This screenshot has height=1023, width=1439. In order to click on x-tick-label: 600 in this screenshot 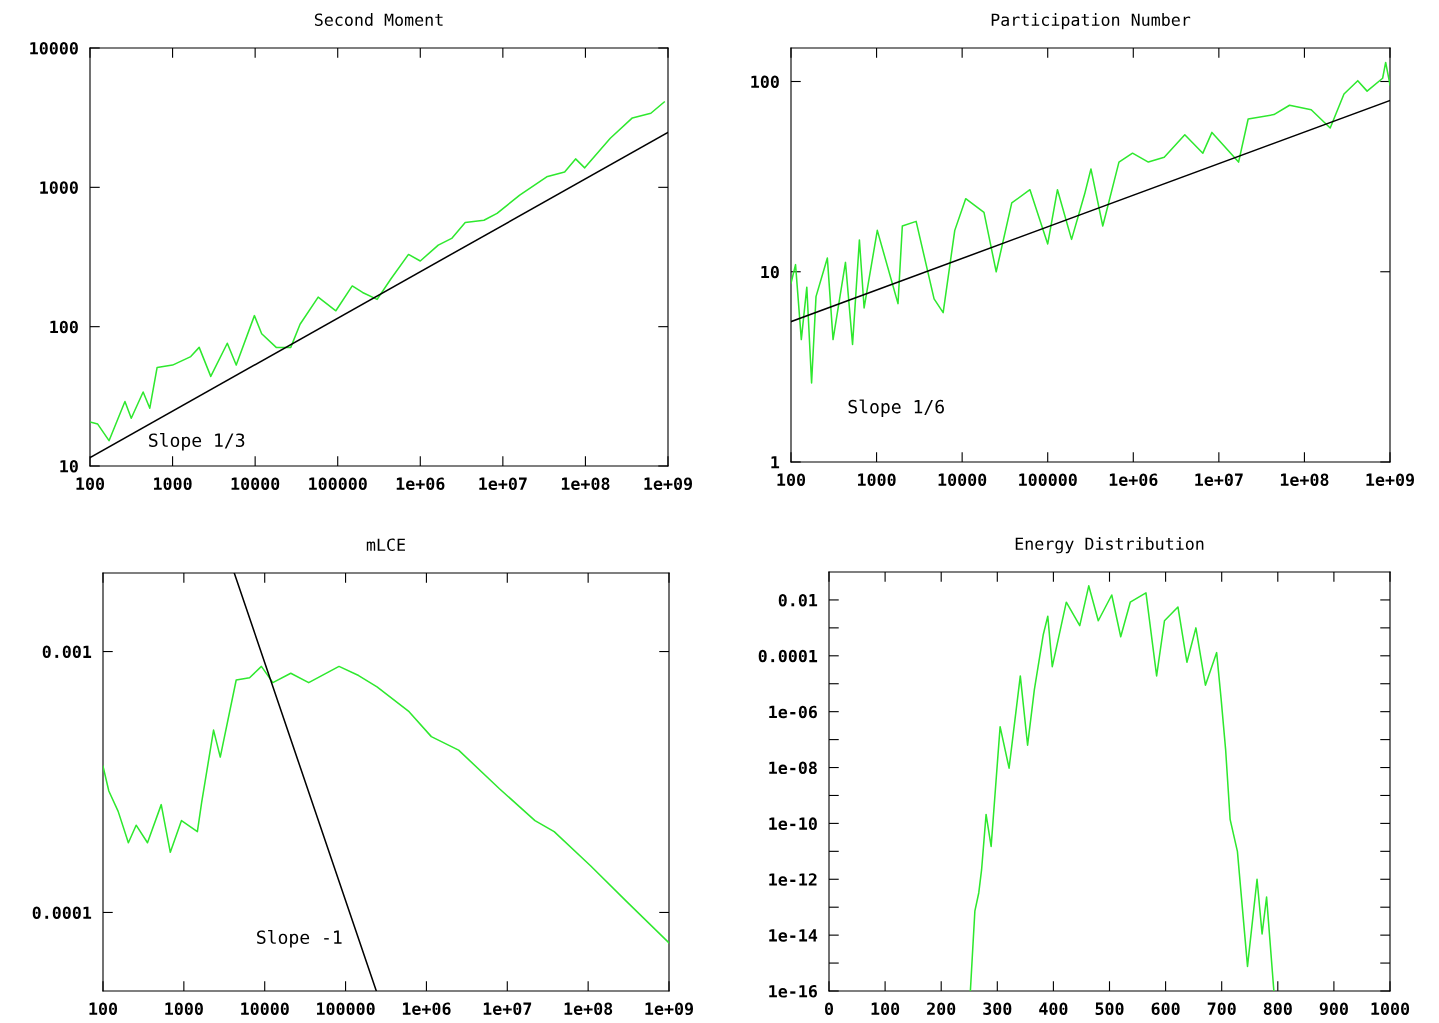, I will do `click(1165, 1009)`.